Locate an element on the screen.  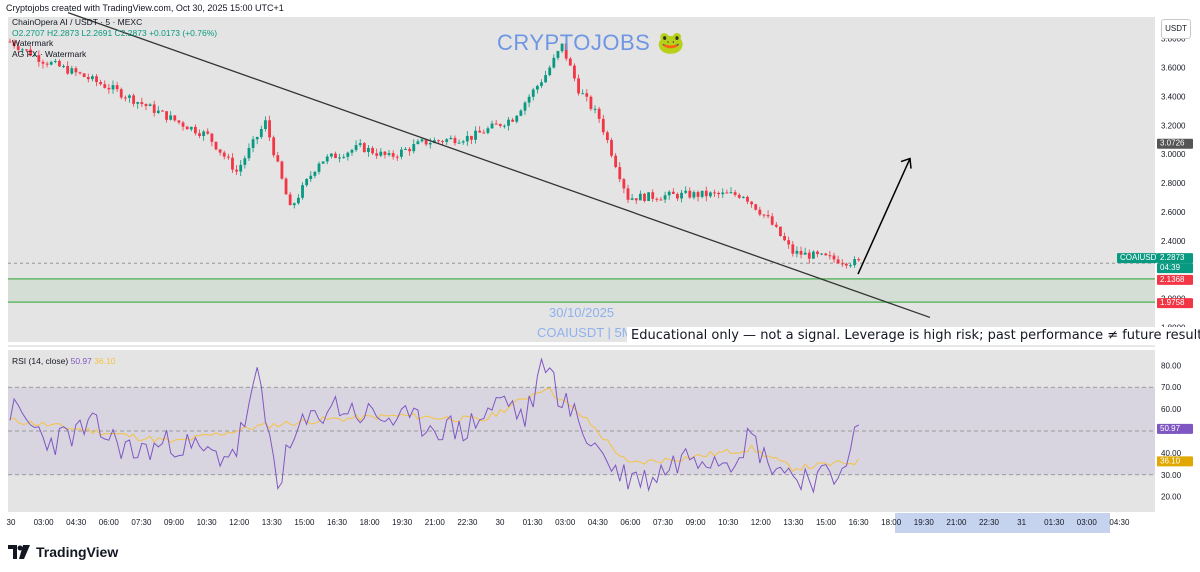
tradingview-logo: TradingView is located at coordinates (63, 552).